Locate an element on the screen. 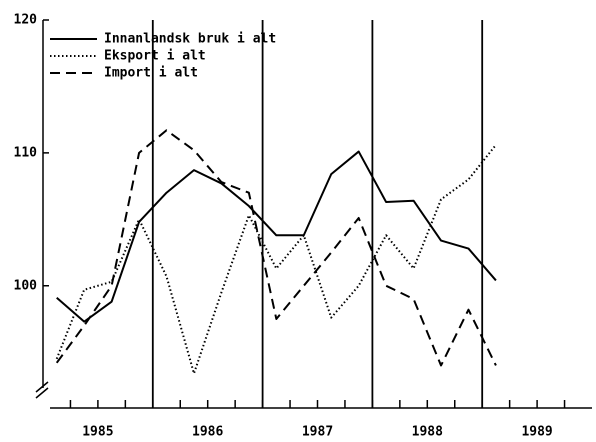  axis-break is located at coordinates (42, 390).